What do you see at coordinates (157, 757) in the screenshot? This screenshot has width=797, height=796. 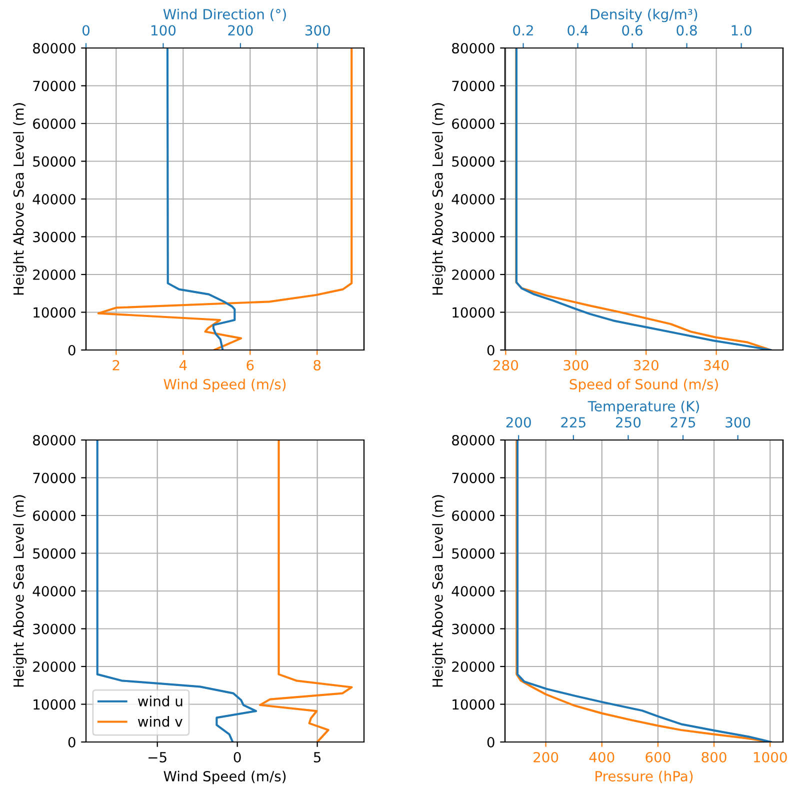 I see `x-tick-label: −5` at bounding box center [157, 757].